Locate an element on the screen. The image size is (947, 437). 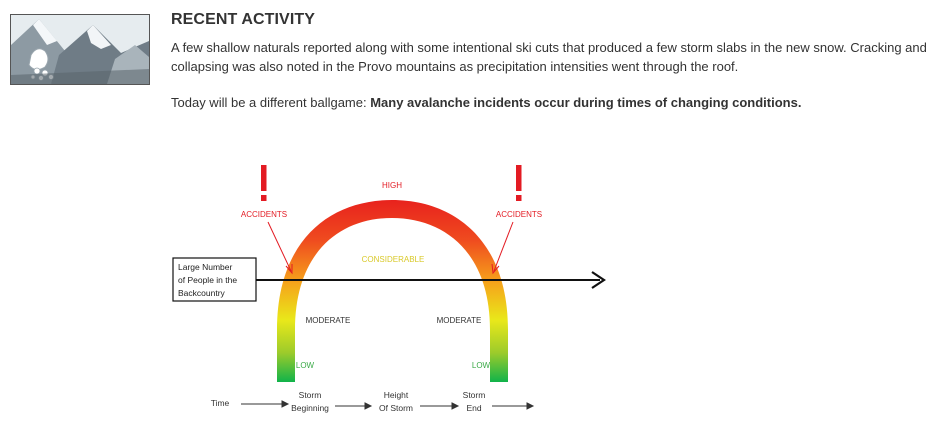
level-high-label: HIGH is located at coordinates (392, 185).